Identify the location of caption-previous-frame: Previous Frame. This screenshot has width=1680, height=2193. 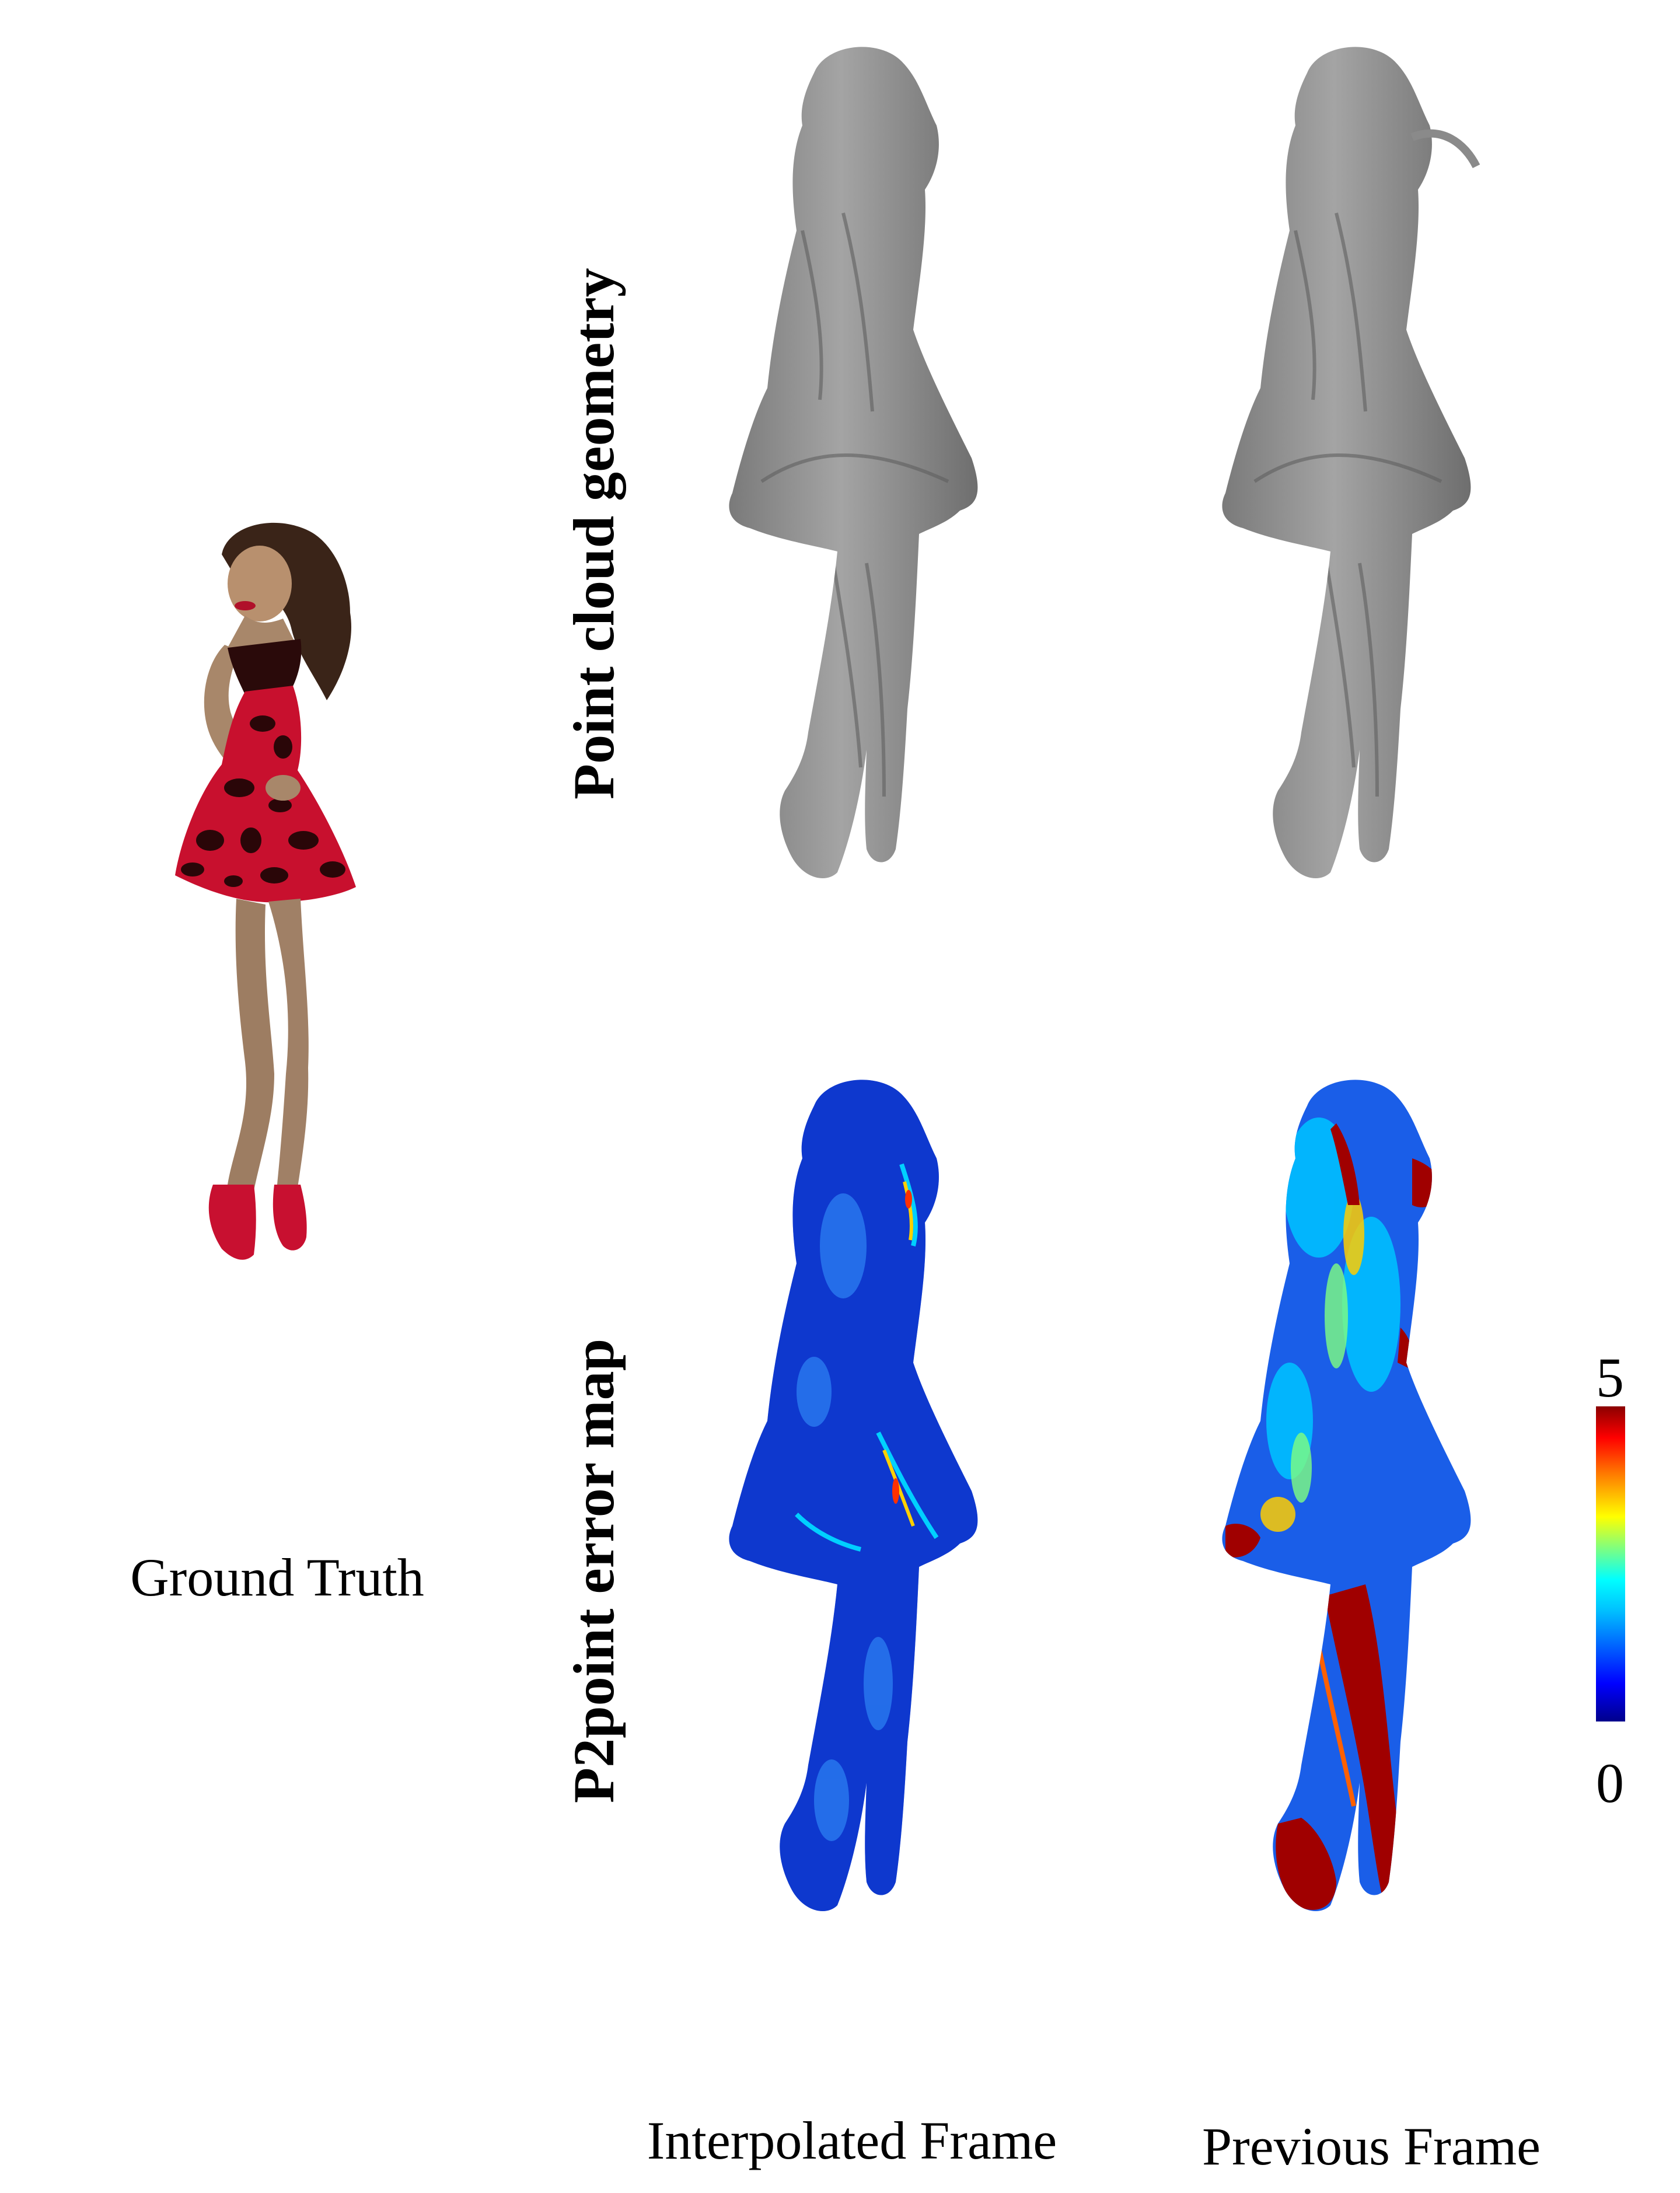
(1371, 2146).